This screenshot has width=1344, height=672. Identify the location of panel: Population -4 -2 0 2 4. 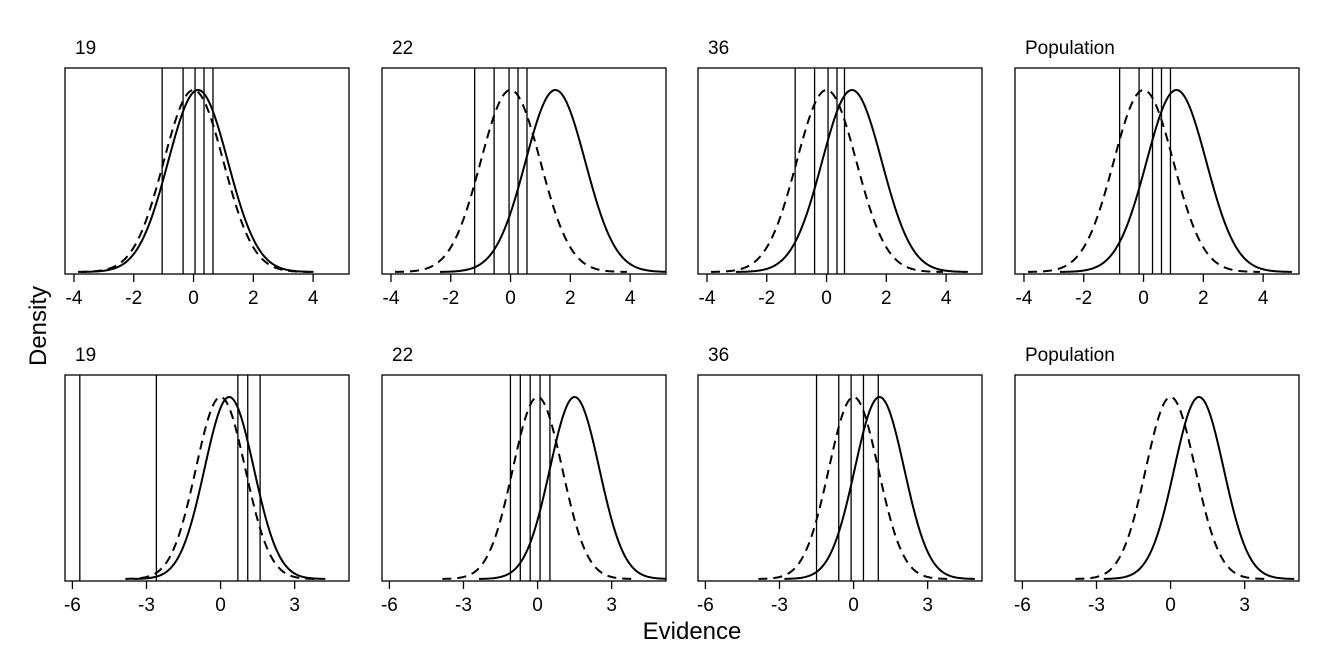
(1157, 173).